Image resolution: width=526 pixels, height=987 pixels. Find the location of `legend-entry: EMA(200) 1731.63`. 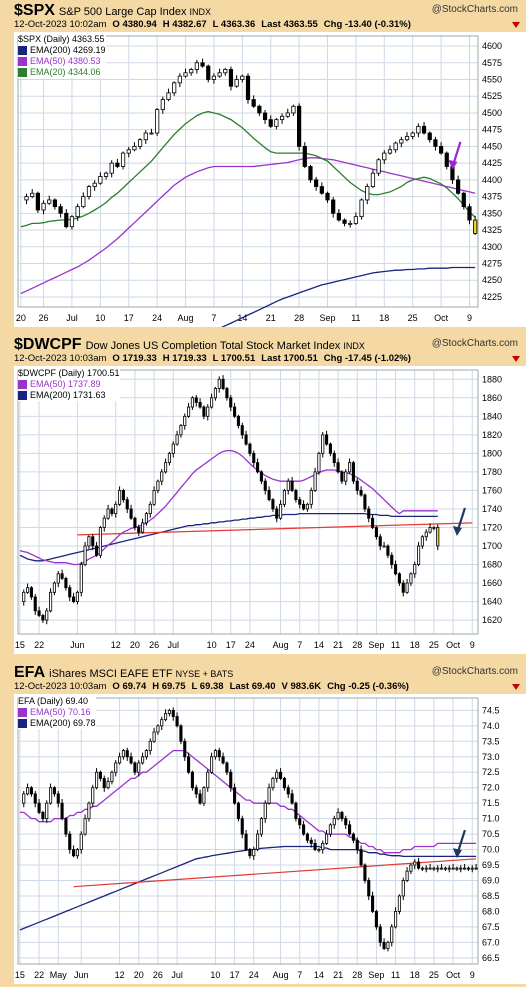

legend-entry: EMA(200) 1731.63 is located at coordinates (68, 395).